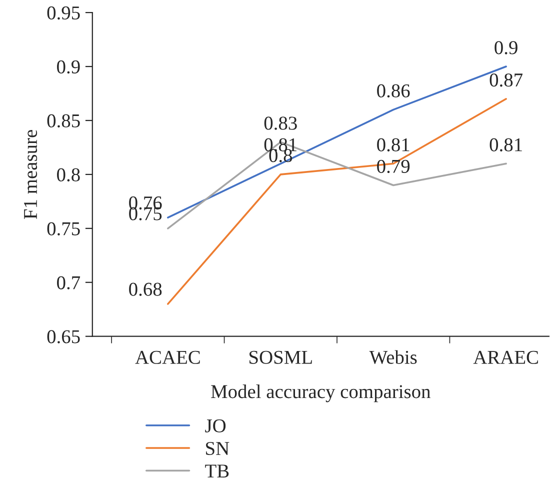  I want to click on data-label: 0.86, so click(393, 91).